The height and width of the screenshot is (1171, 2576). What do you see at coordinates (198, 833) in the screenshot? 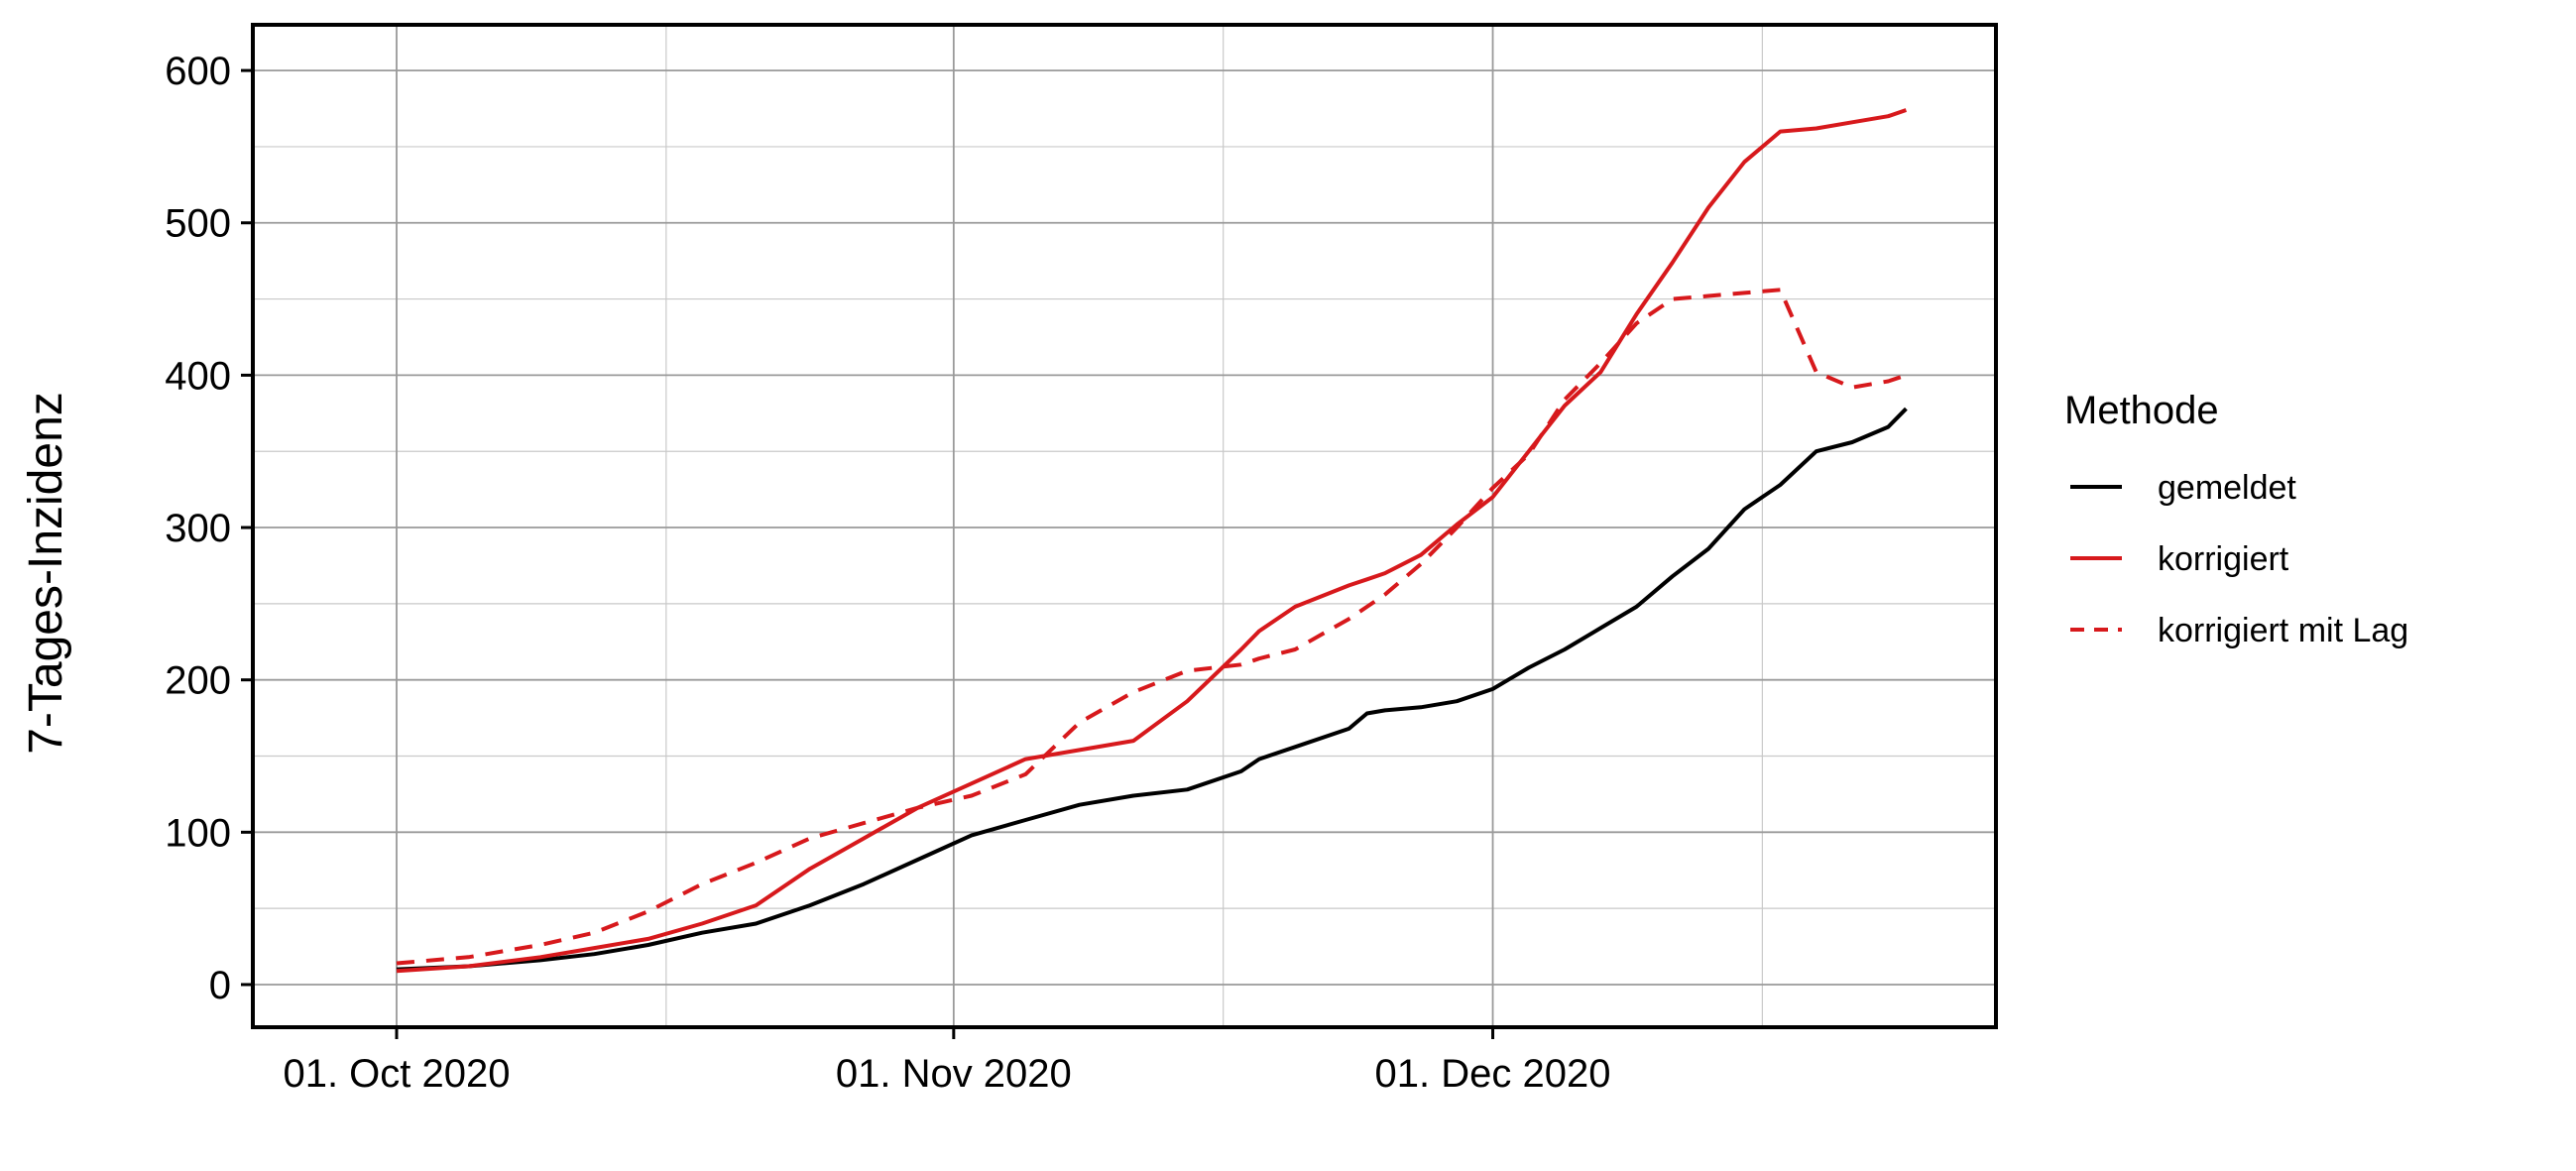
I see `y-tick-label: 100` at bounding box center [198, 833].